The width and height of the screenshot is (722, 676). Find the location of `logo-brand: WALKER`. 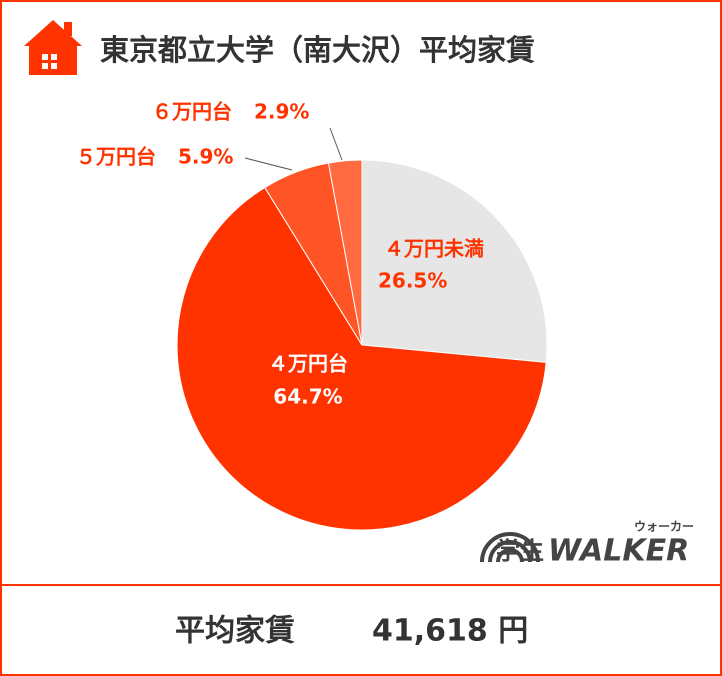

logo-brand: WALKER is located at coordinates (618, 551).